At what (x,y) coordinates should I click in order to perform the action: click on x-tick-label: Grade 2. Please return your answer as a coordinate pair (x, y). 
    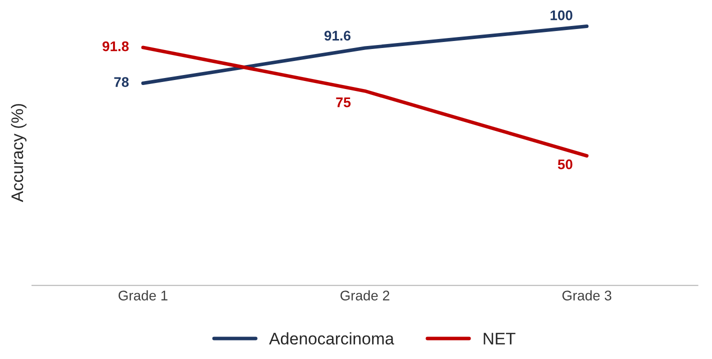
    Looking at the image, I should click on (365, 295).